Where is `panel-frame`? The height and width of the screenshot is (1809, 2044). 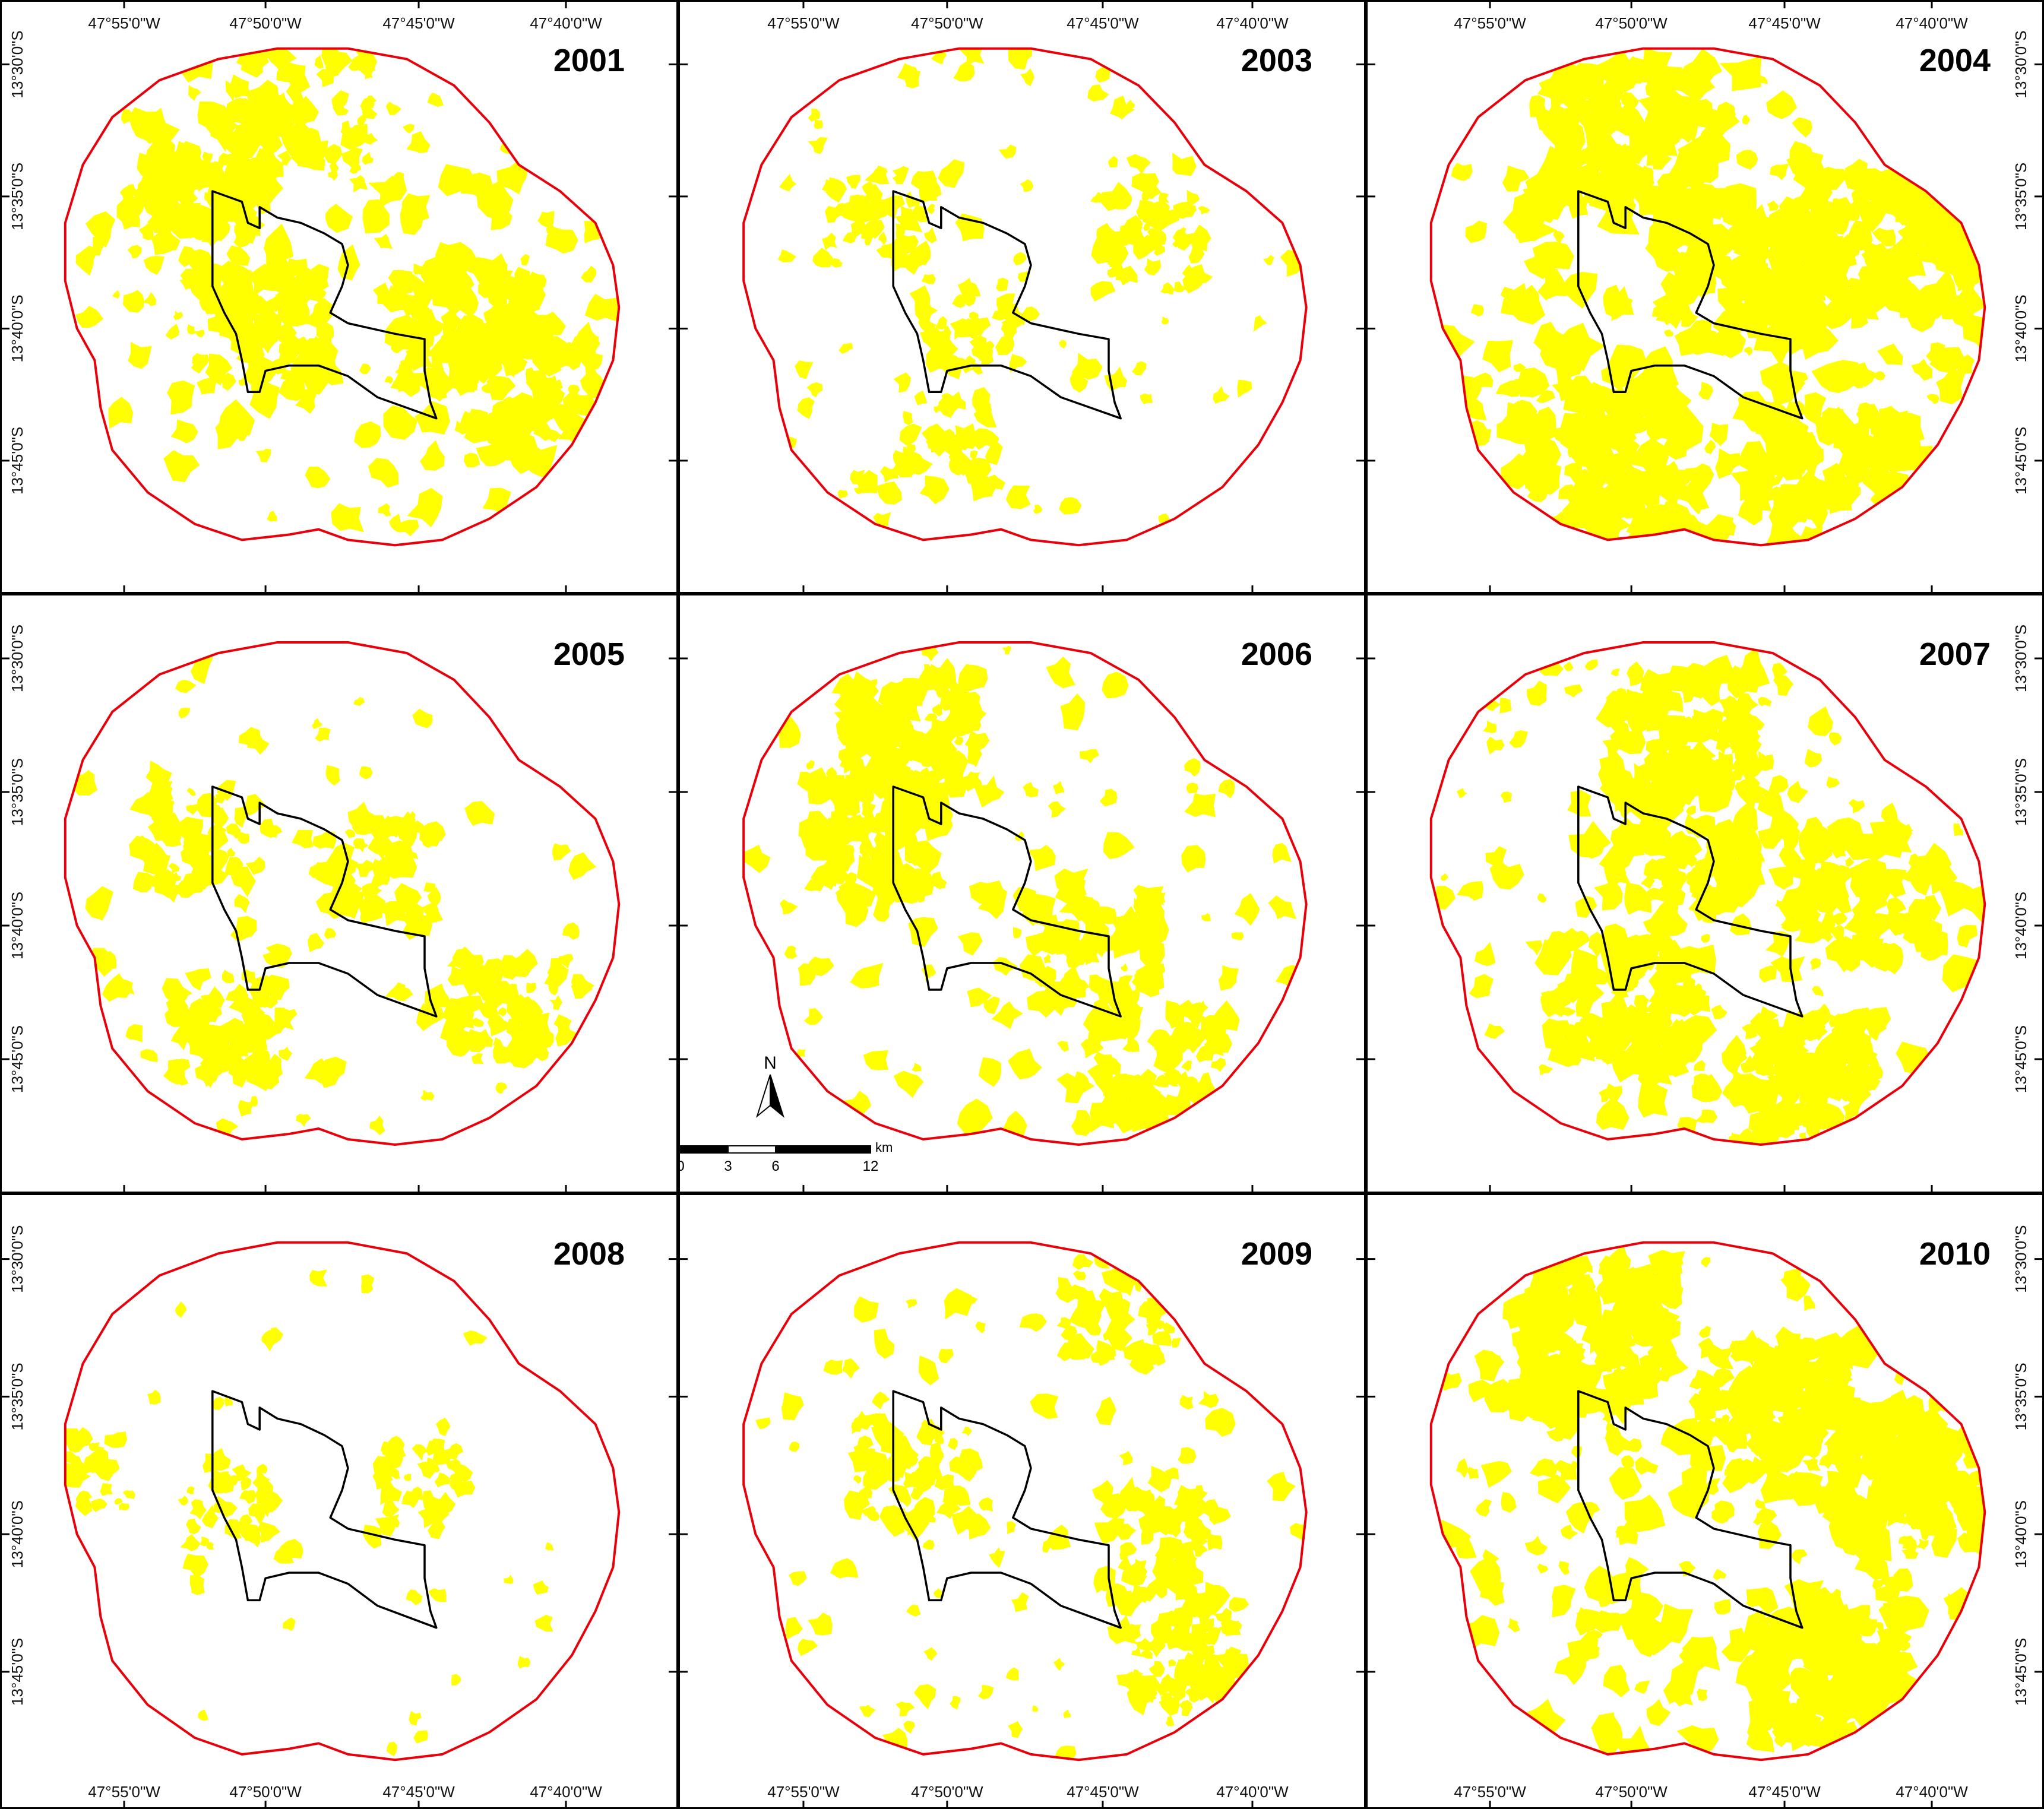 panel-frame is located at coordinates (339, 893).